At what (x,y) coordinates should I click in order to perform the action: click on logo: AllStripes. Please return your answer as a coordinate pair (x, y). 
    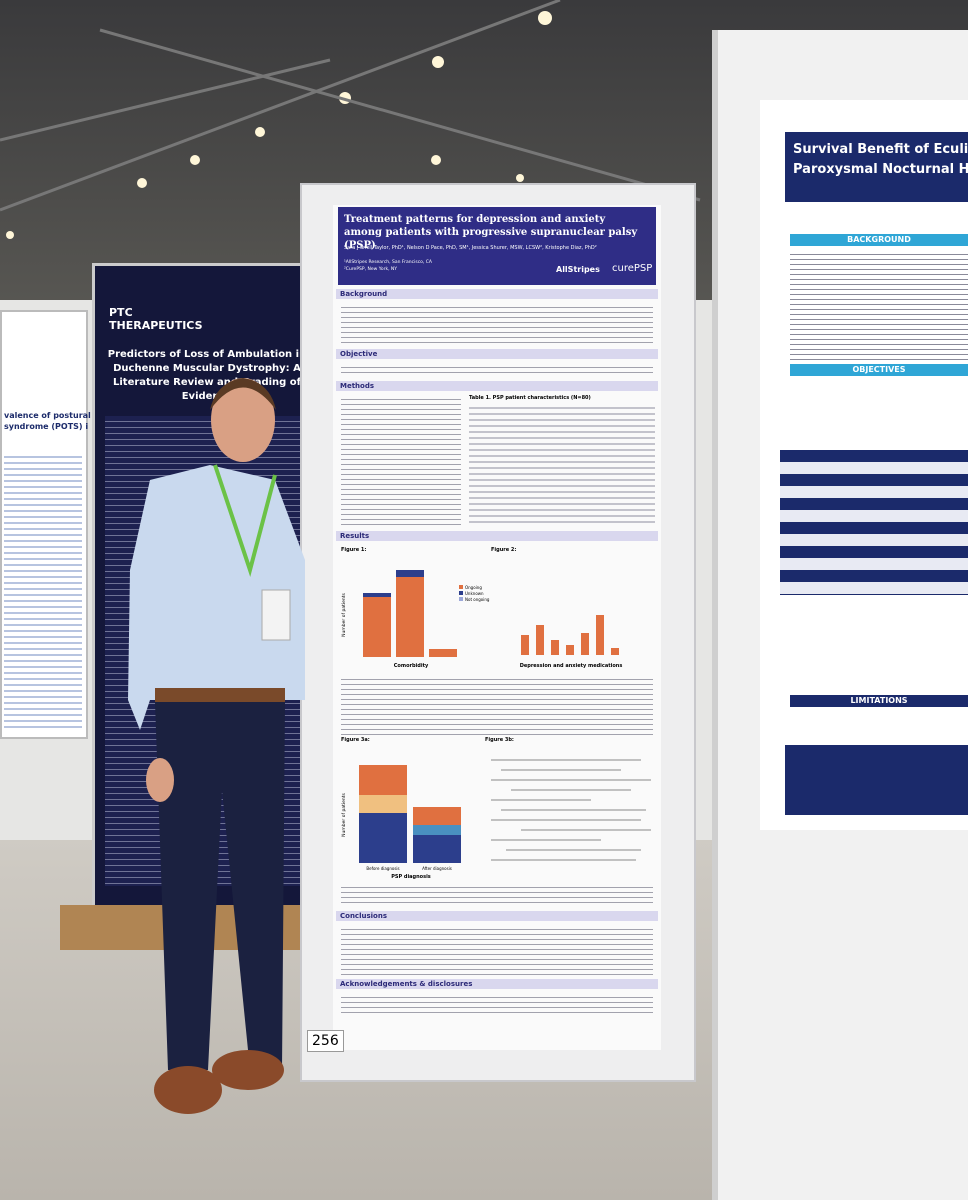
    Looking at the image, I should click on (578, 269).